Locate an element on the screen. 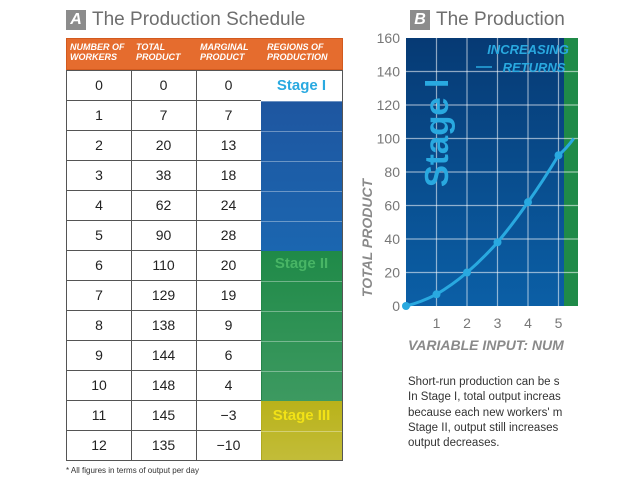 The height and width of the screenshot is (478, 638). marginal-product-cell: 7 is located at coordinates (229, 115).